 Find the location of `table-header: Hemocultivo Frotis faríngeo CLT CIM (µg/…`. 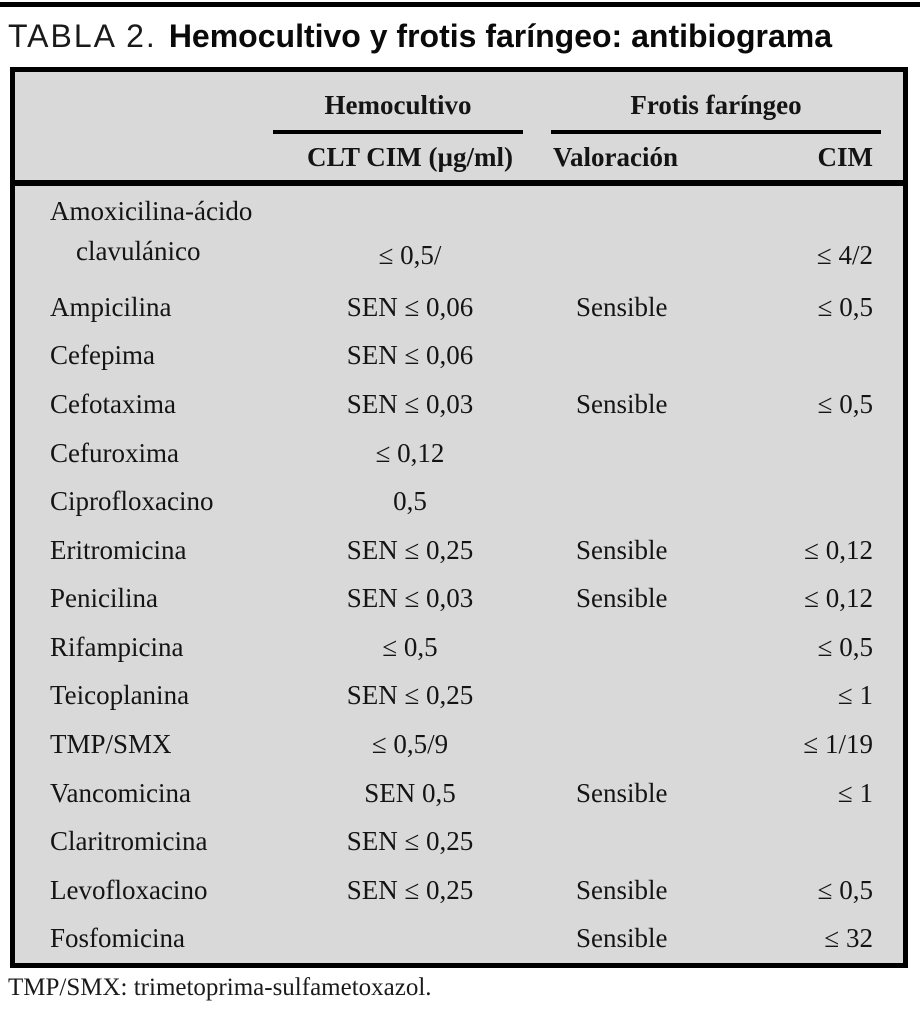

table-header: Hemocultivo Frotis faríngeo CLT CIM (µg/… is located at coordinates (459, 126).